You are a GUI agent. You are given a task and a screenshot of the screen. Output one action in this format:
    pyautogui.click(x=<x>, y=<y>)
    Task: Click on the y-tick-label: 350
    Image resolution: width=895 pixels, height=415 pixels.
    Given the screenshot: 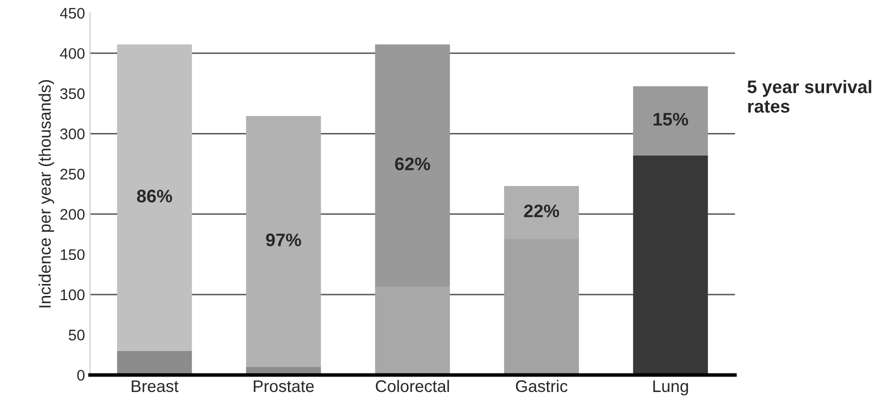 What is the action you would take?
    pyautogui.click(x=72, y=94)
    